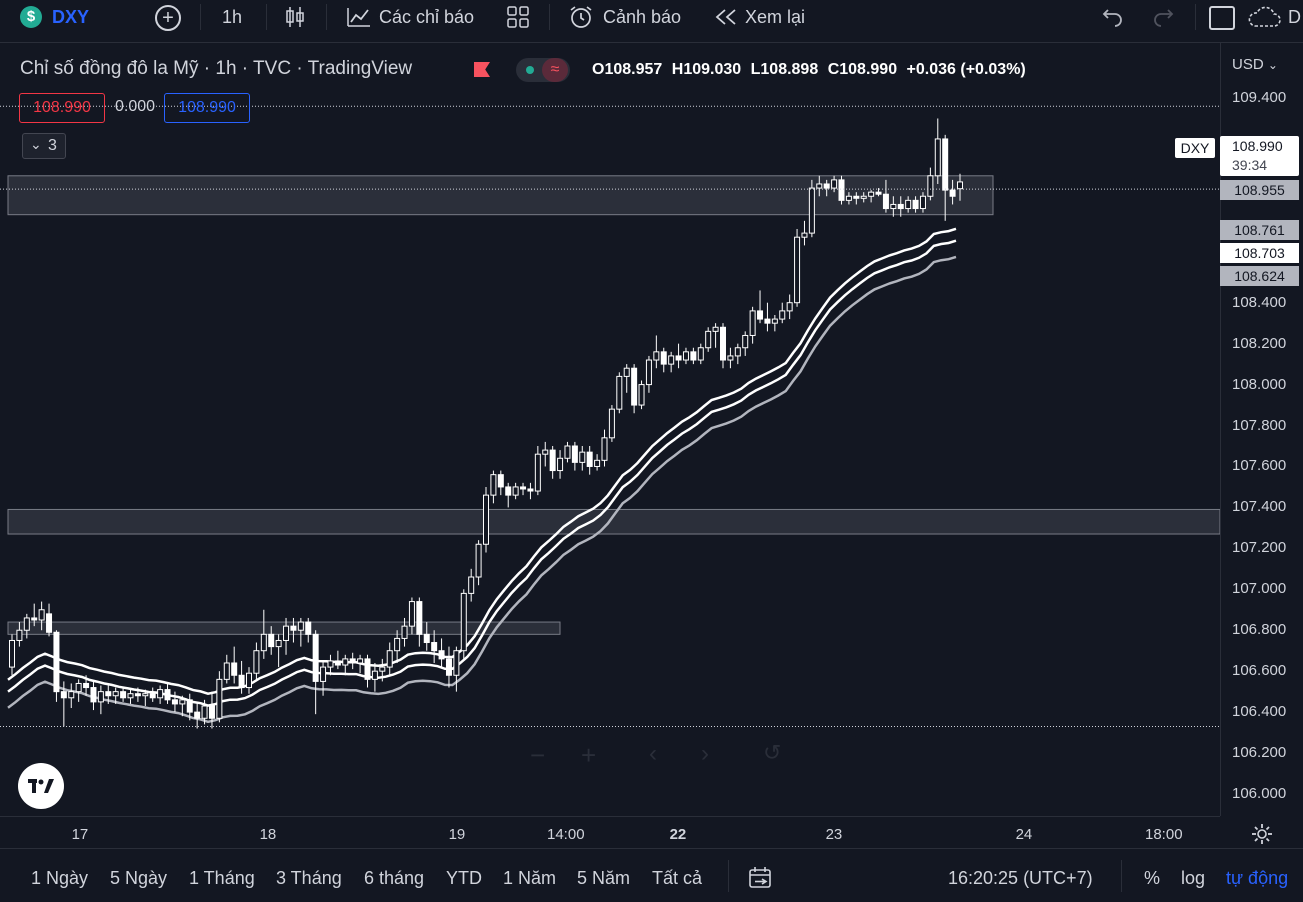 The image size is (1303, 902). I want to click on range-button: 1 Năm, so click(530, 878).